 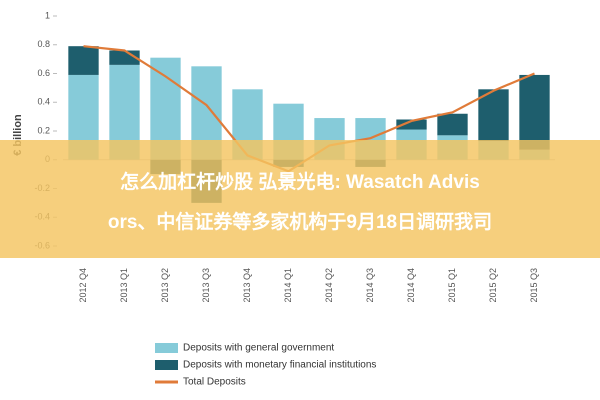 What do you see at coordinates (43, 102) in the screenshot?
I see `y-tick-label: 0.4` at bounding box center [43, 102].